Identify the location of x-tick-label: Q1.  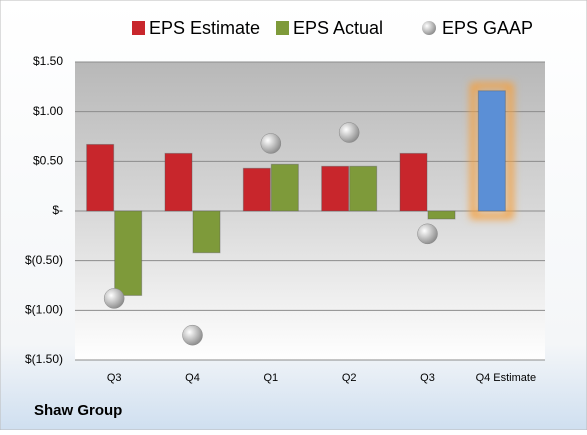
(270, 378).